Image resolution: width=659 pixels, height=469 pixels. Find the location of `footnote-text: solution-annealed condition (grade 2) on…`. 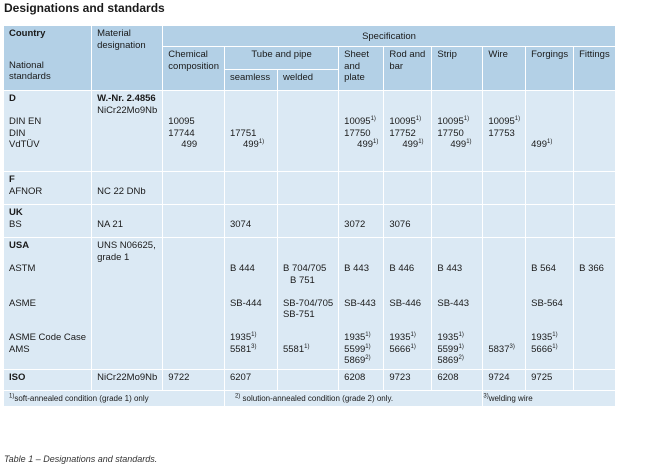

footnote-text: solution-annealed condition (grade 2) on… is located at coordinates (317, 398).